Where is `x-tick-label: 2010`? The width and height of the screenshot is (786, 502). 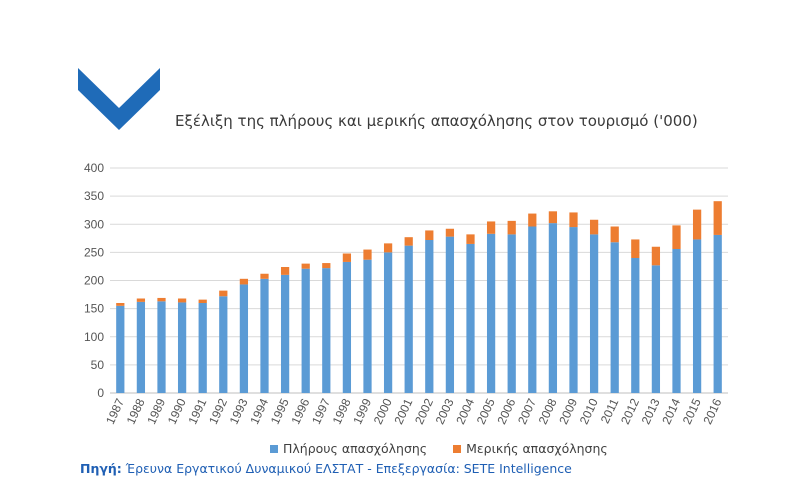 x-tick-label: 2010 is located at coordinates (589, 411).